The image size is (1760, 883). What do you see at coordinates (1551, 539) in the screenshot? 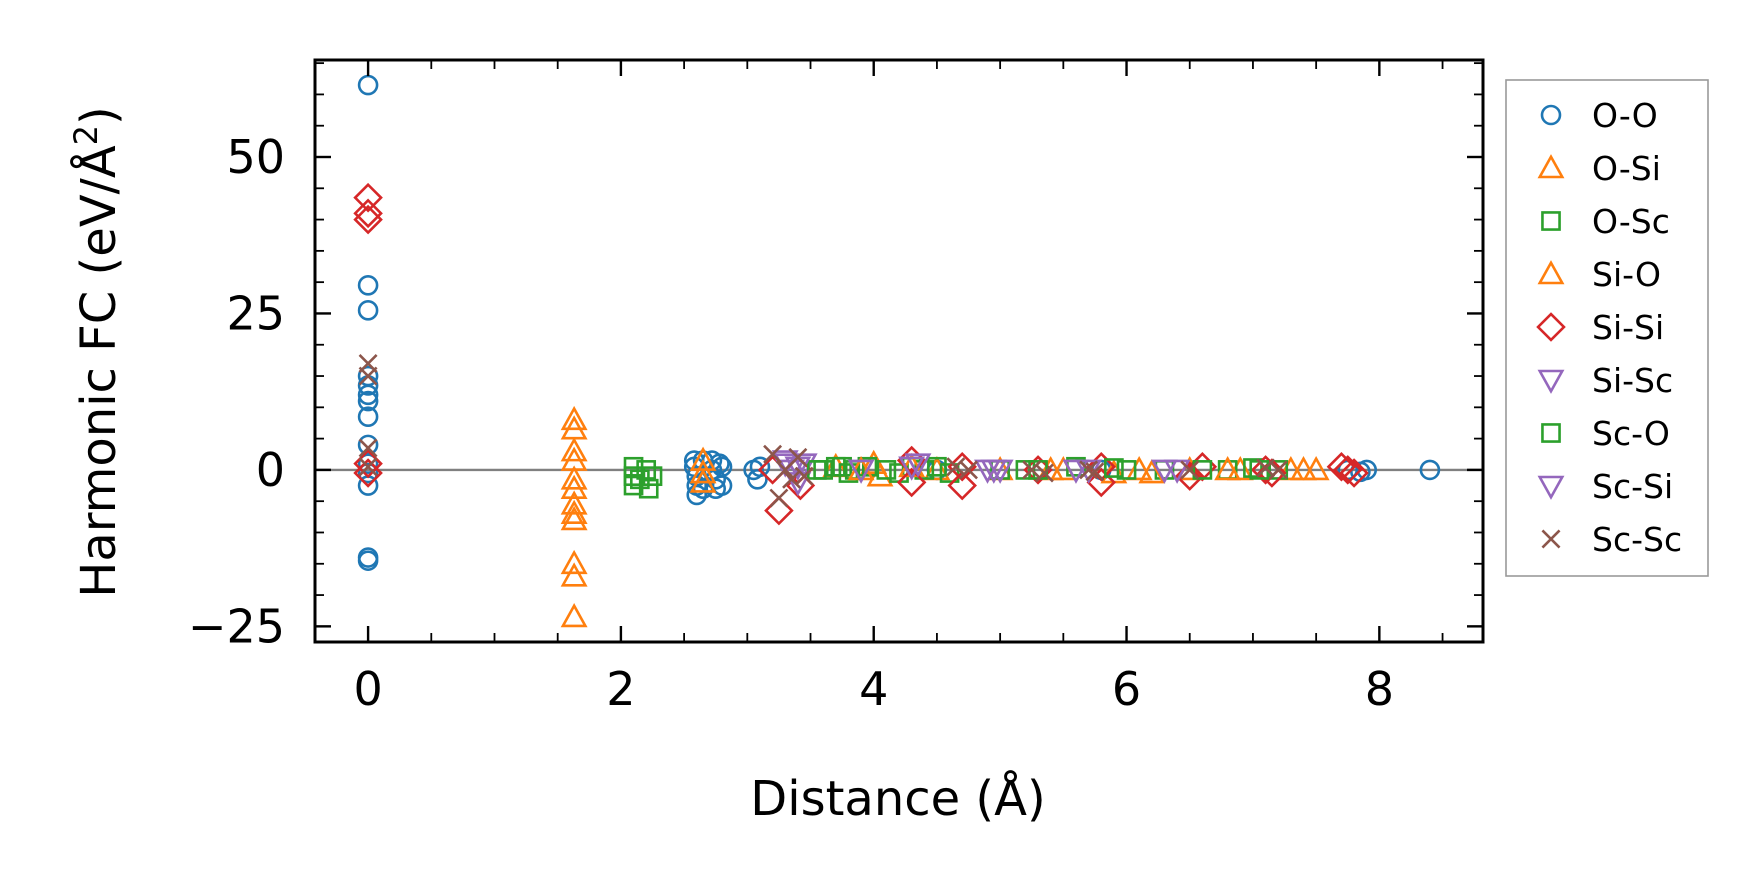
I see `legend-marker-sc-sc` at bounding box center [1551, 539].